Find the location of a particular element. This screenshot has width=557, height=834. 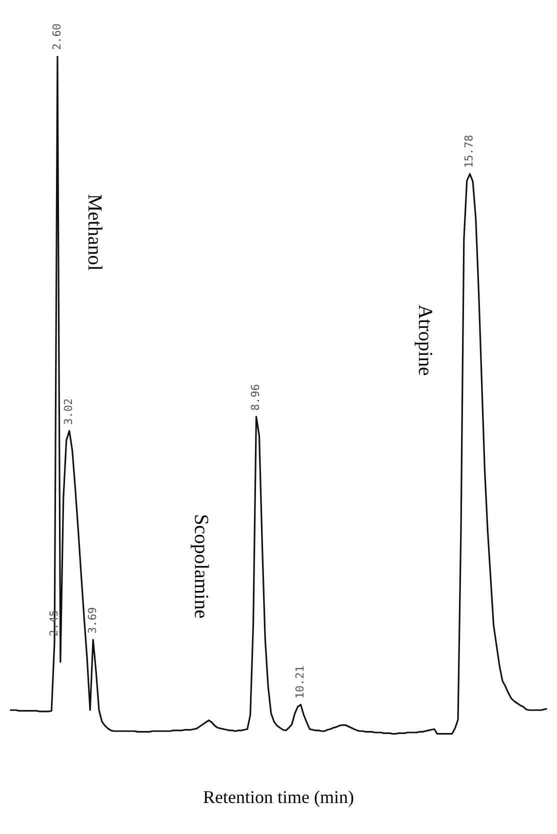

annotation: Methanol is located at coordinates (95, 233).